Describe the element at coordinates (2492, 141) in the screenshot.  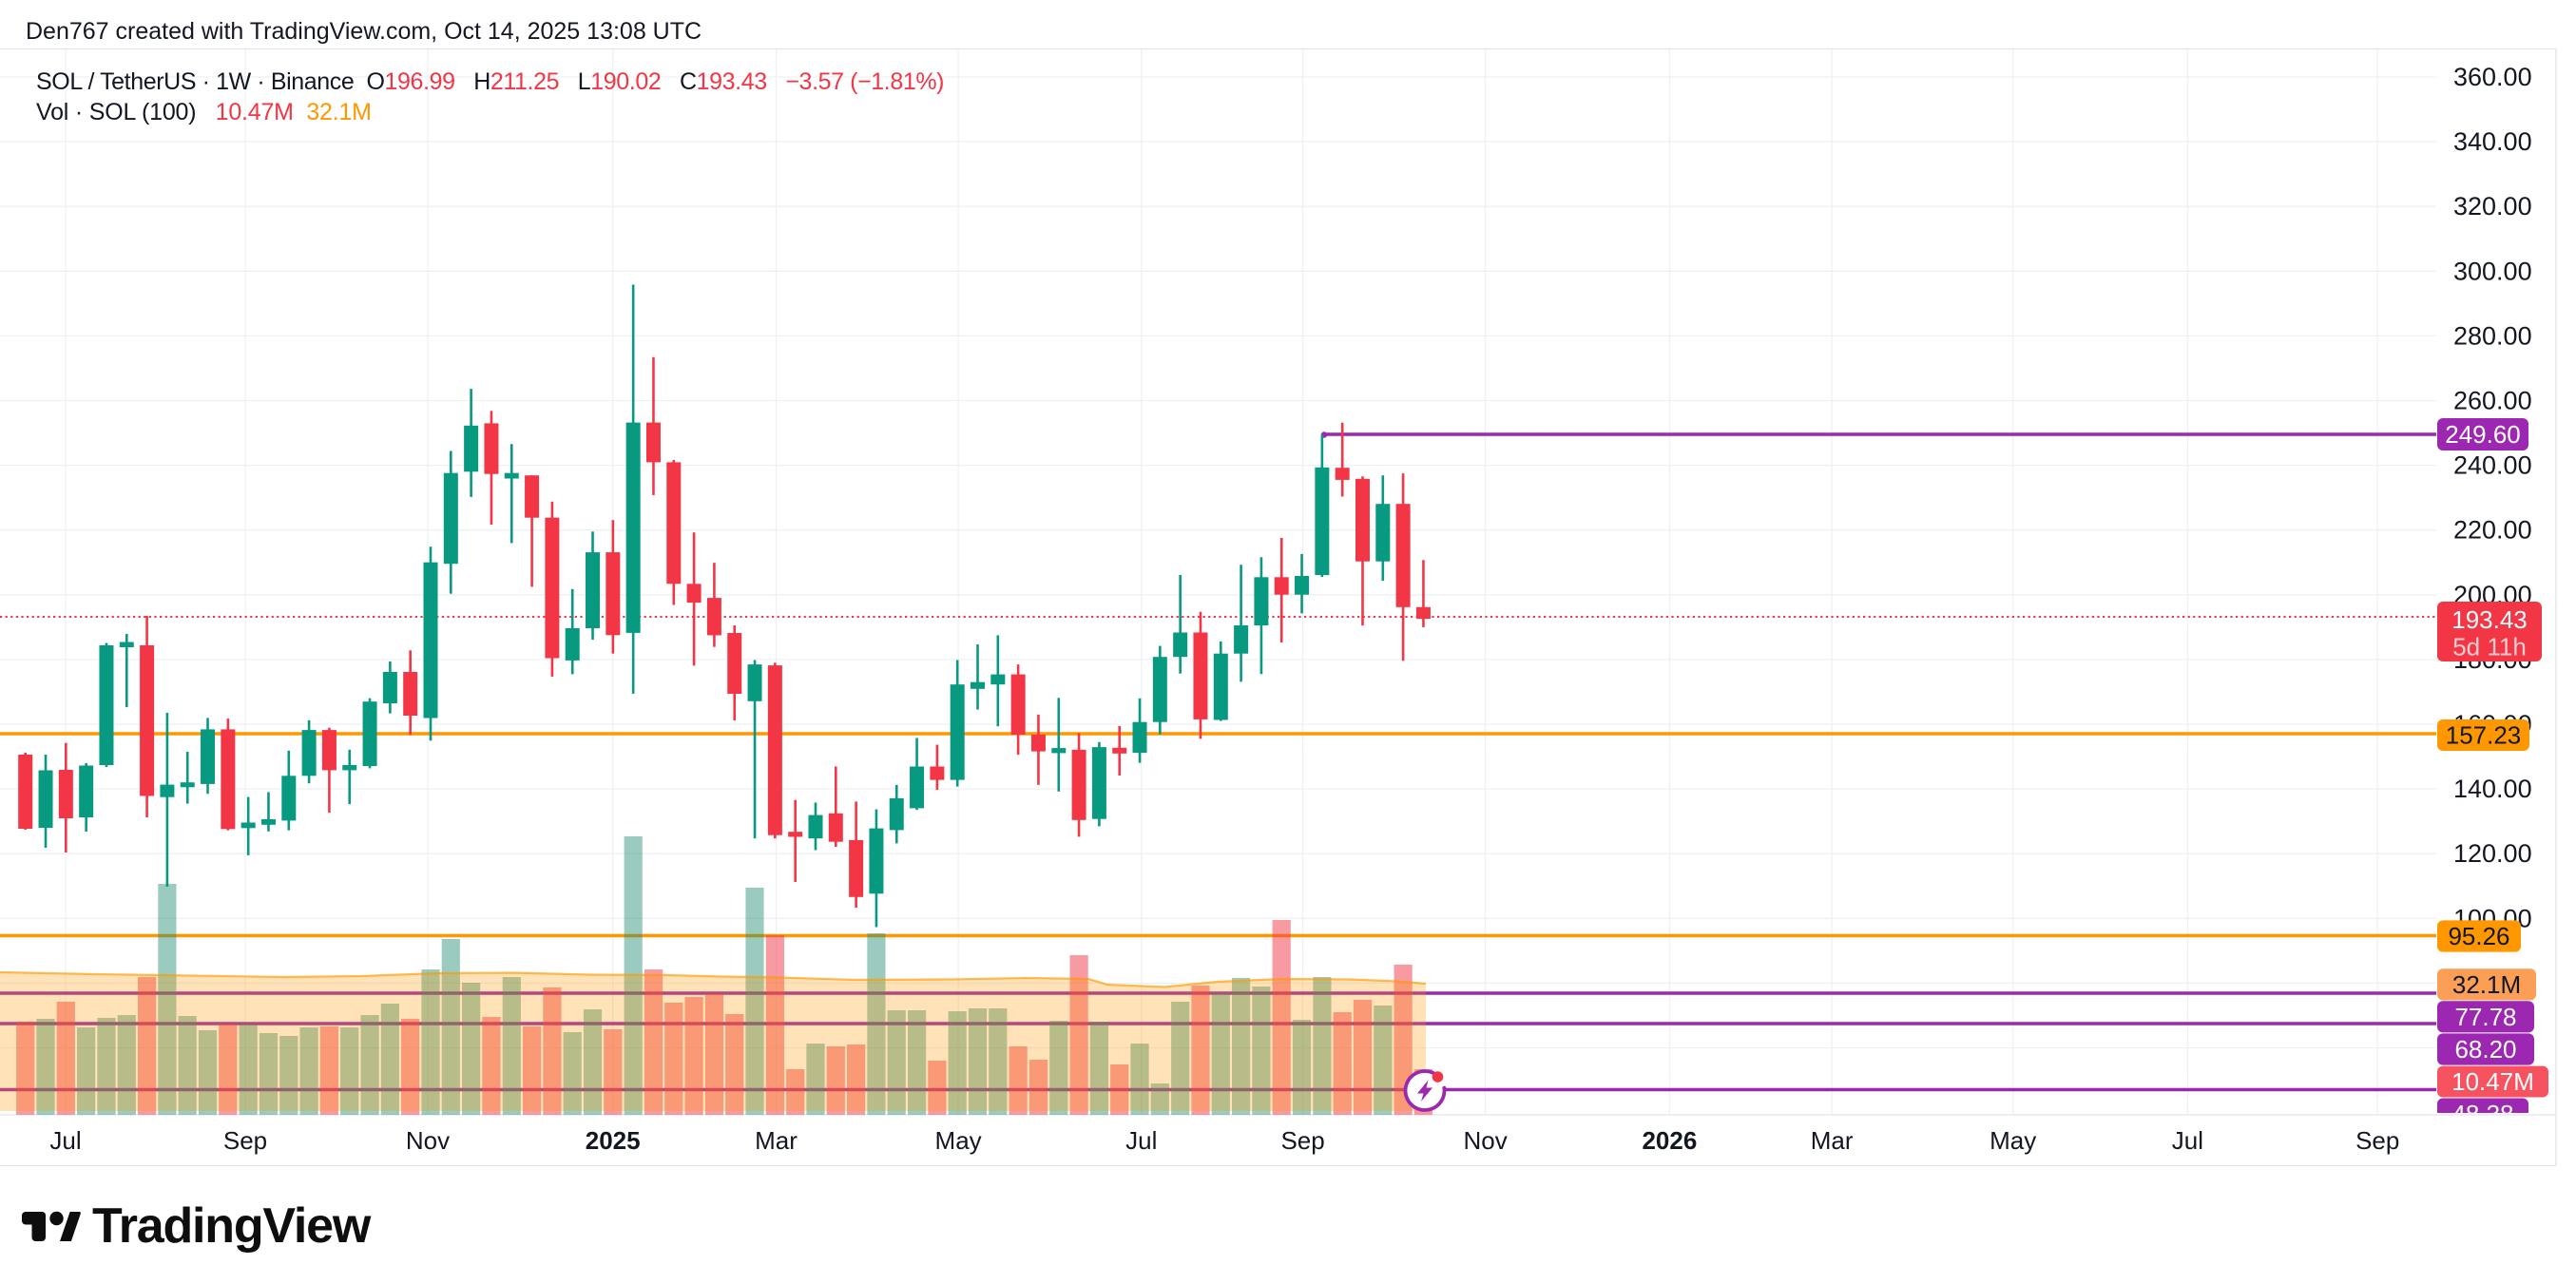
I see `svg-text: 340.00` at that location.